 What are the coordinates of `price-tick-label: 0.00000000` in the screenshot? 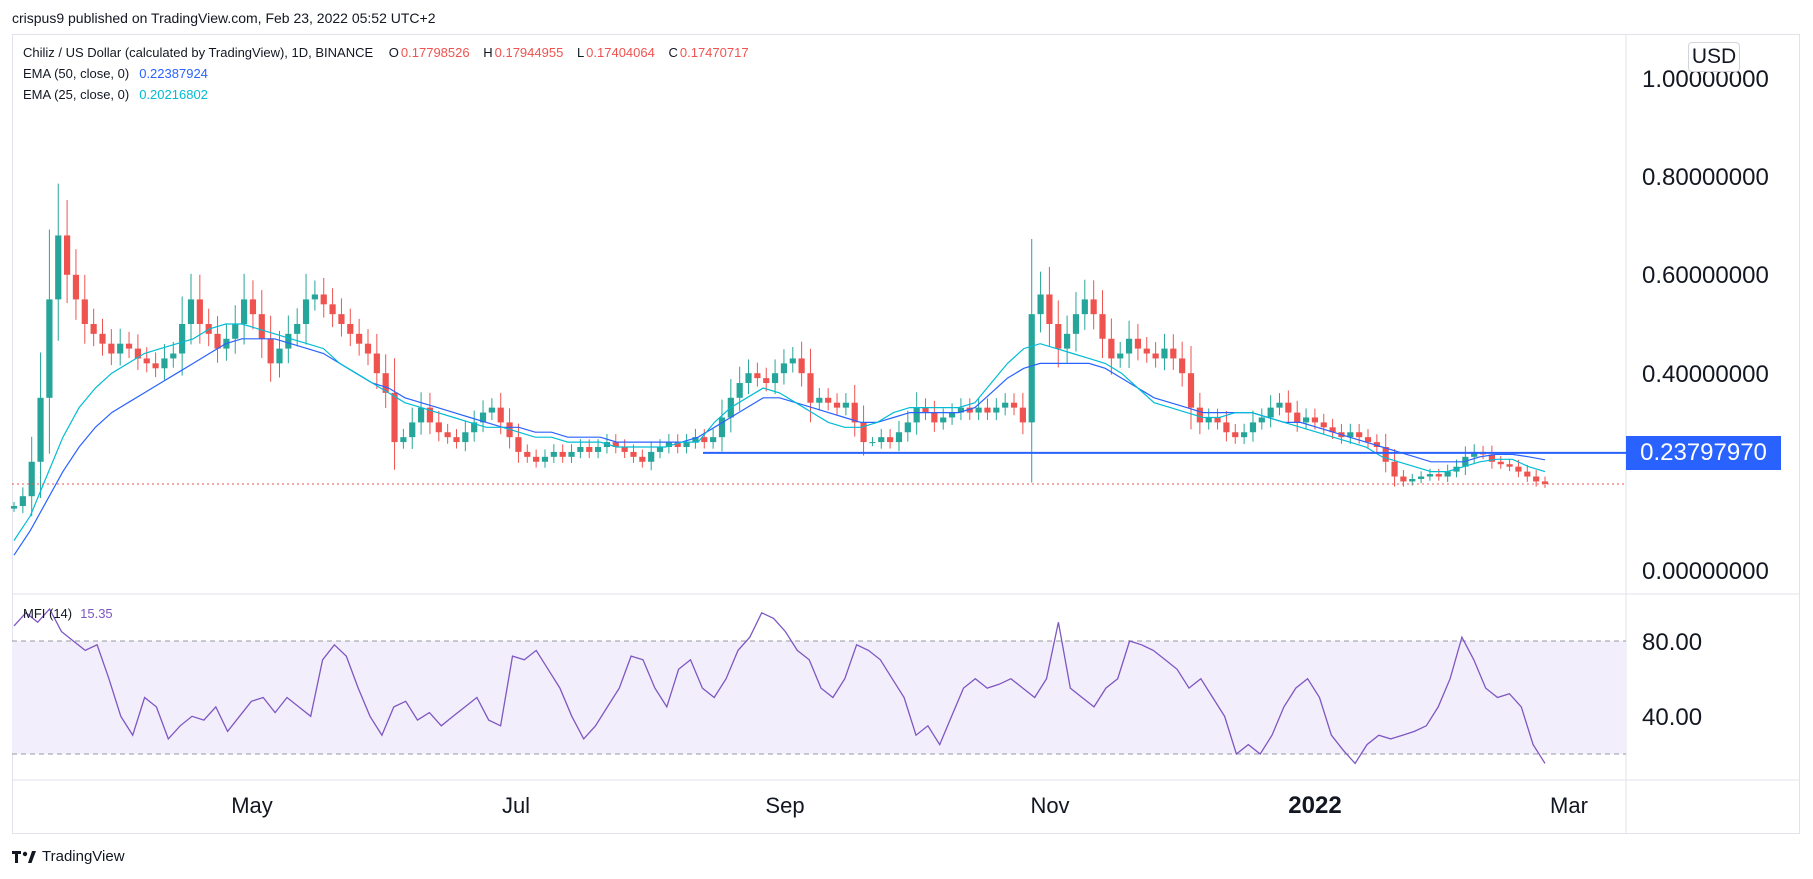 It's located at (1705, 571).